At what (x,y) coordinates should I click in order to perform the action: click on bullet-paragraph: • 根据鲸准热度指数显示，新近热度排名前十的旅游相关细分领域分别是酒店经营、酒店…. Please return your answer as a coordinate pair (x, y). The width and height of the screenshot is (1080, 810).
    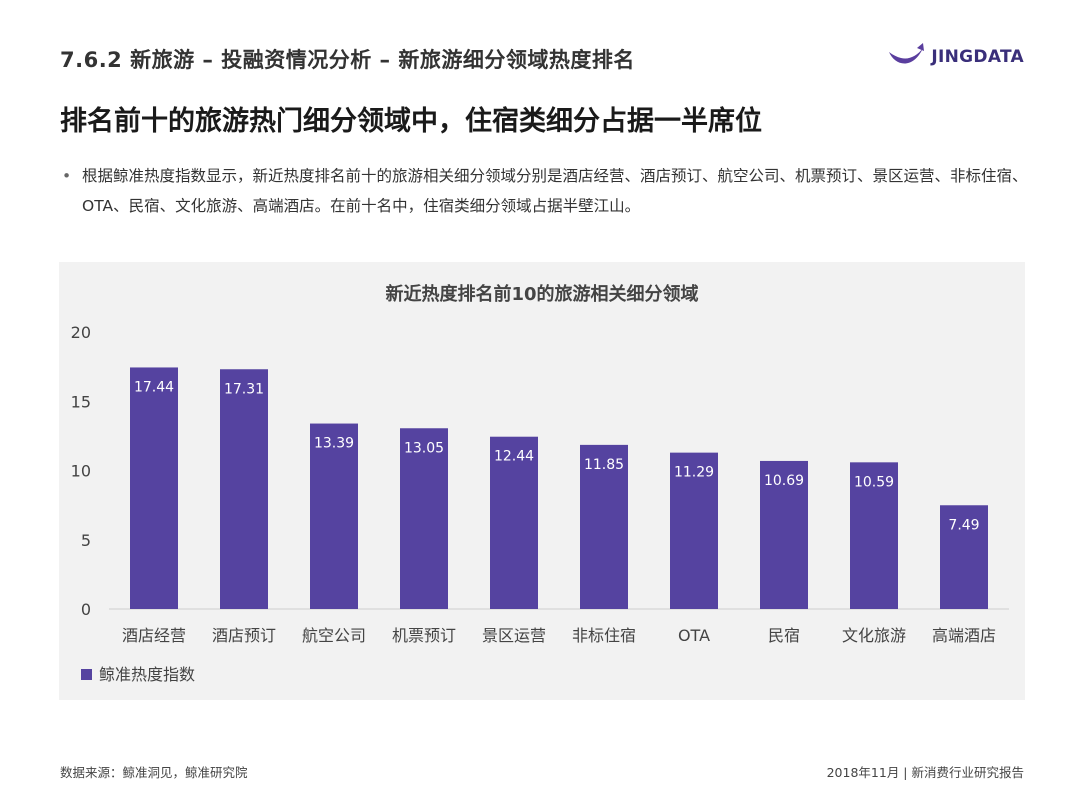
    Looking at the image, I should click on (546, 191).